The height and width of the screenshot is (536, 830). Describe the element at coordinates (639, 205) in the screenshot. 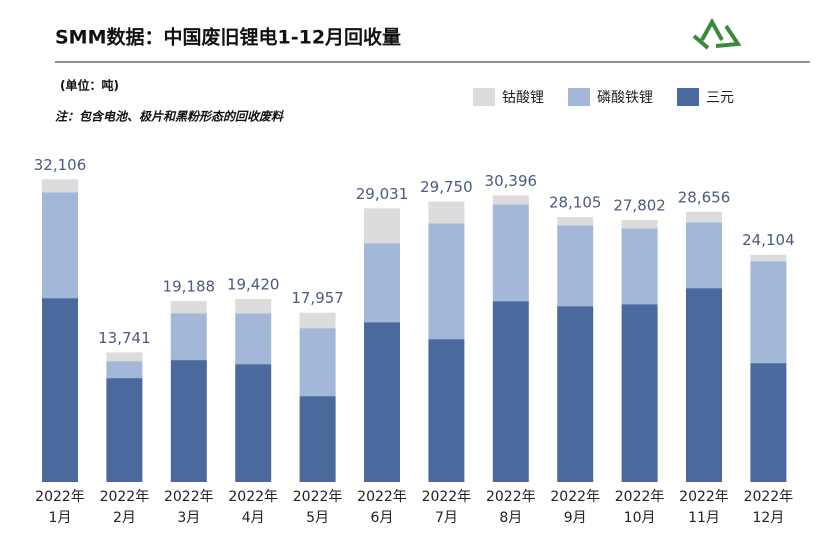

I see `total-label: 27,802` at that location.